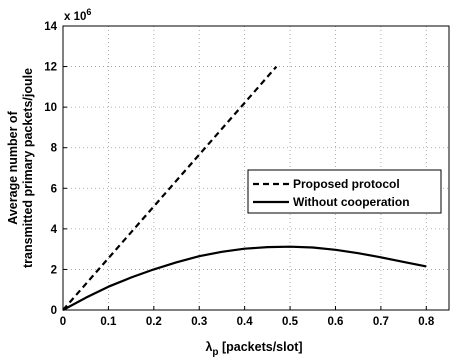 The width and height of the screenshot is (451, 358). What do you see at coordinates (54, 149) in the screenshot?
I see `y-tick-label: 8` at bounding box center [54, 149].